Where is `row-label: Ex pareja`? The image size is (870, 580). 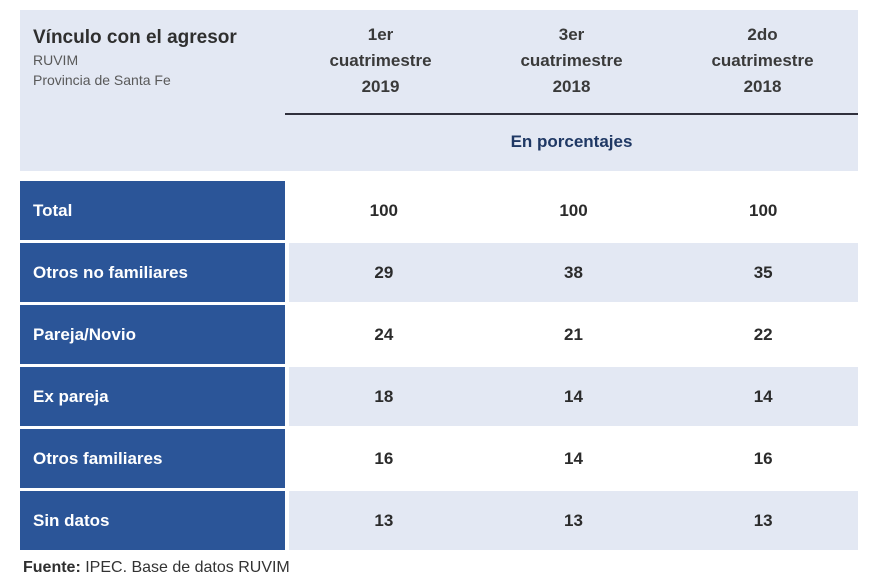 row-label: Ex pareja is located at coordinates (152, 396).